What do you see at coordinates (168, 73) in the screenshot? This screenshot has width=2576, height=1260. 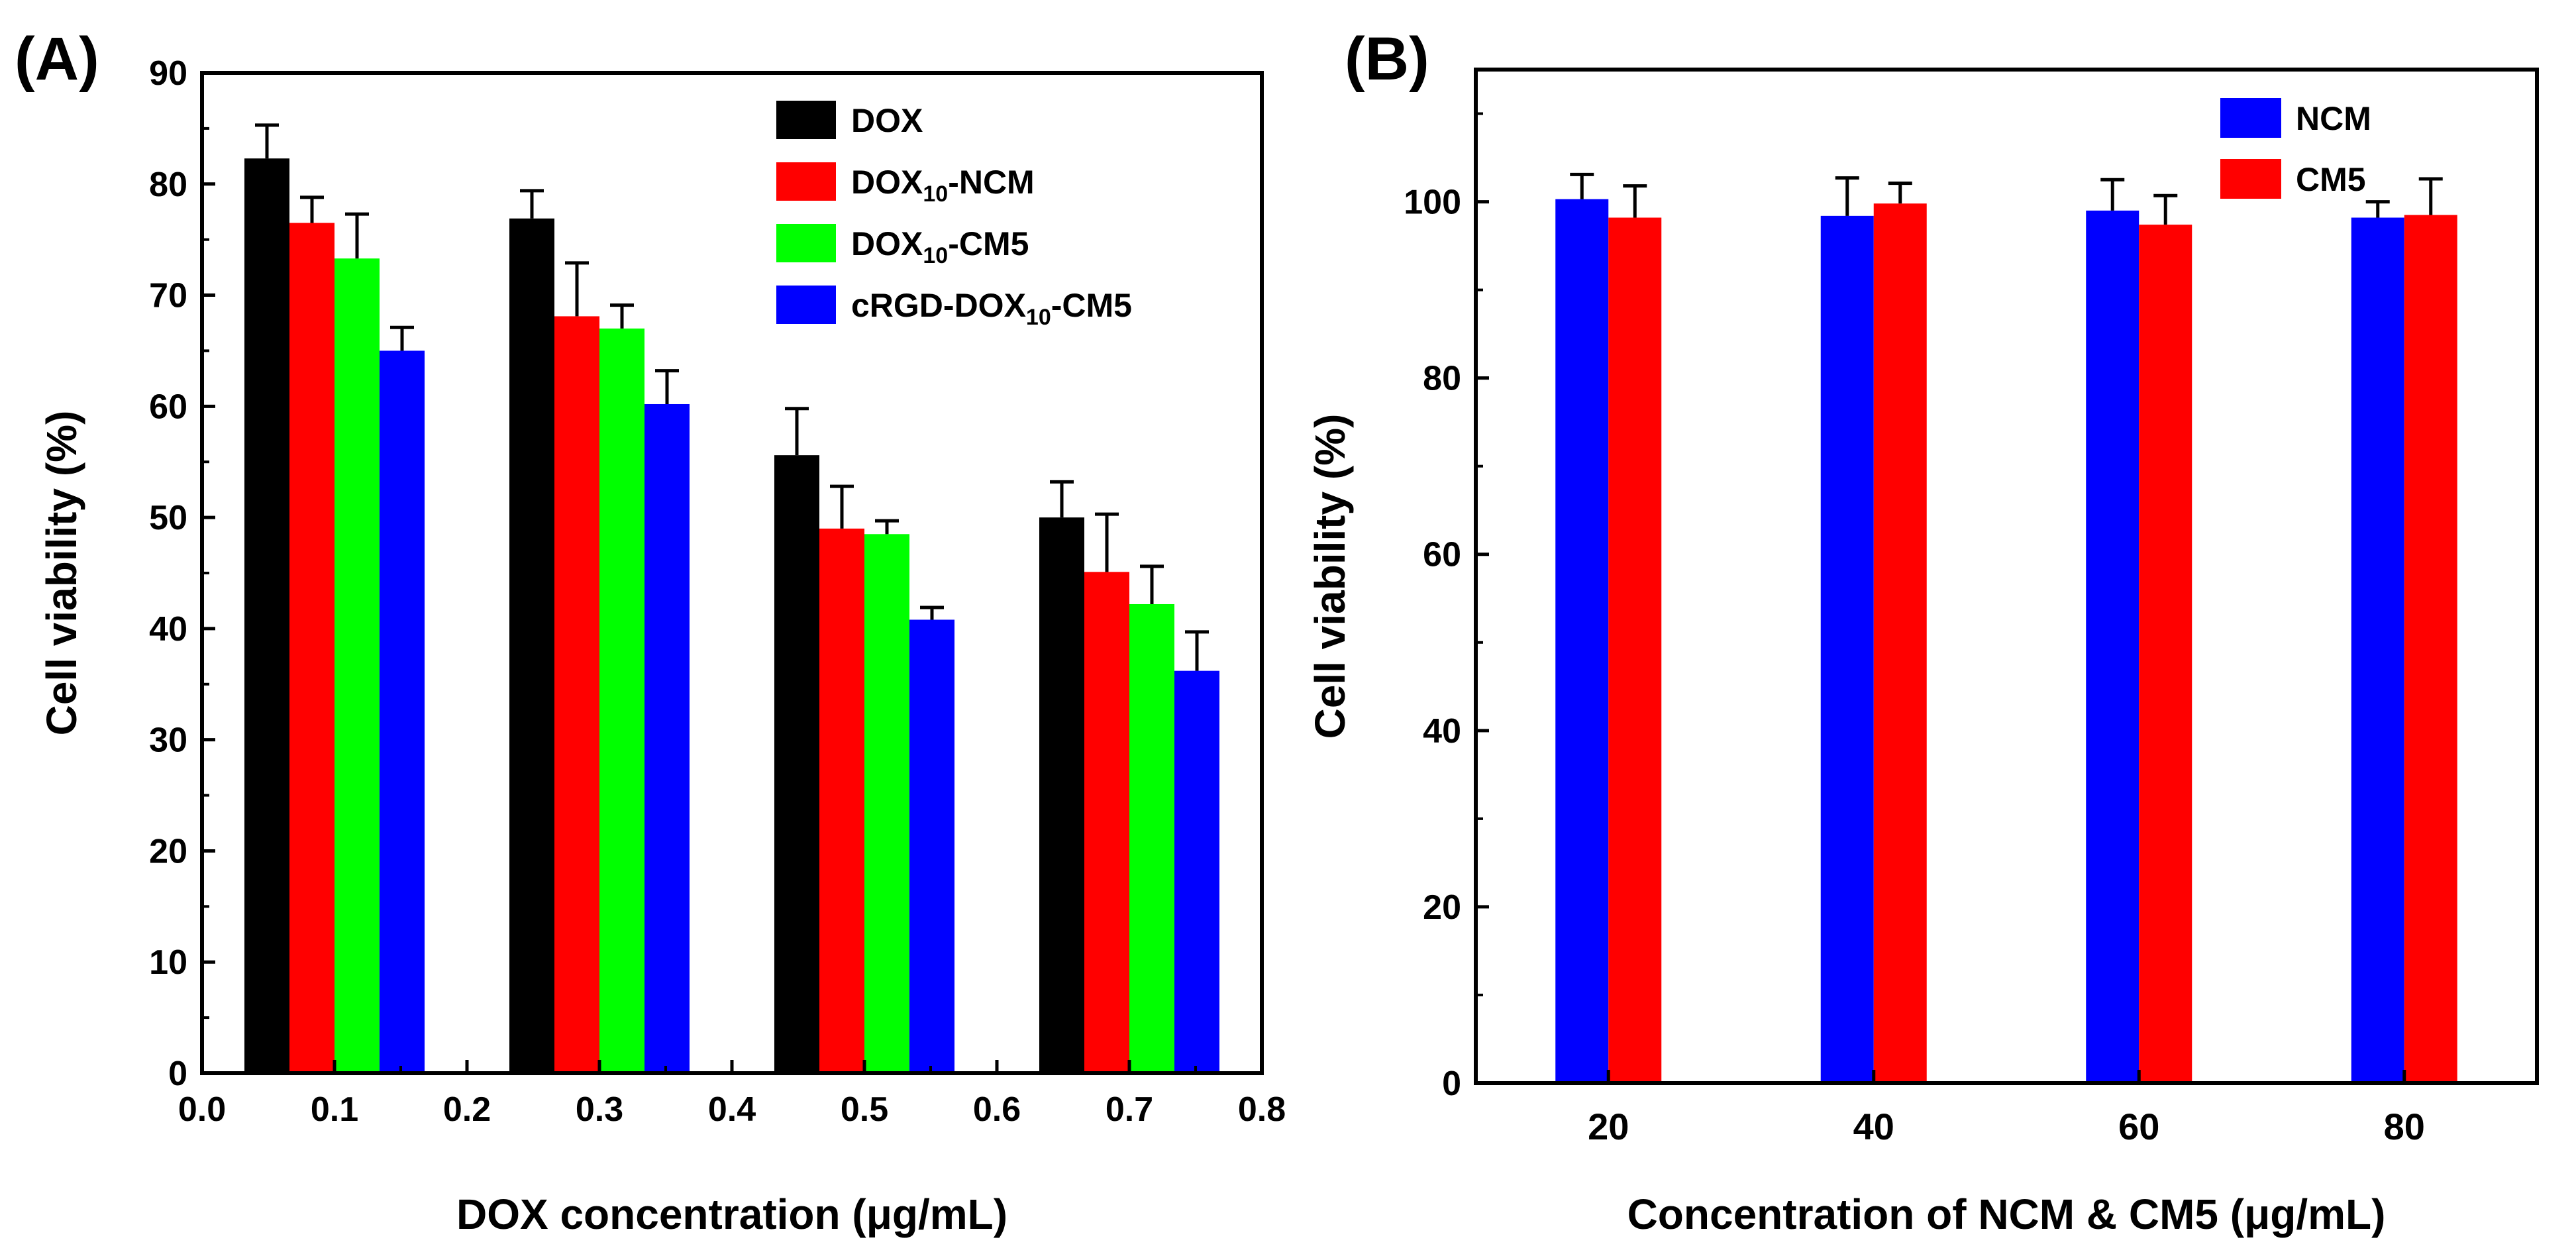 I see `ytick-label-a-9: 90` at bounding box center [168, 73].